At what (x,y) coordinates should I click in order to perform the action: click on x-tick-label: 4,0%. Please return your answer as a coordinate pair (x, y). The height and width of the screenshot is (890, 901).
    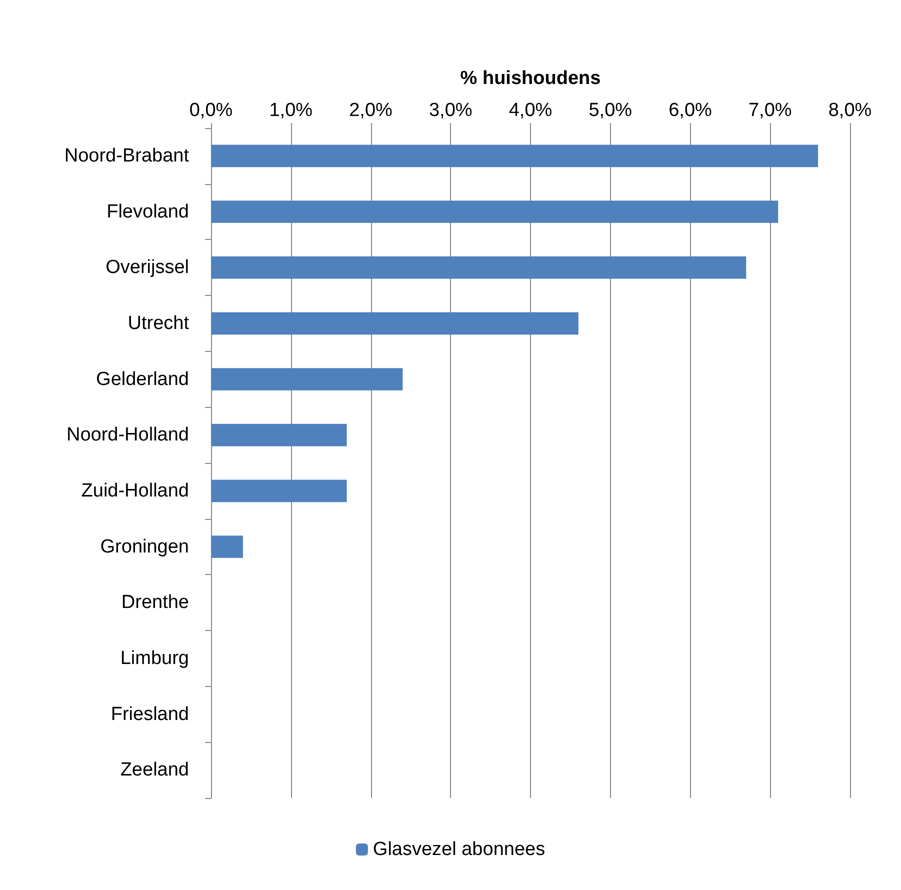
    Looking at the image, I should click on (530, 110).